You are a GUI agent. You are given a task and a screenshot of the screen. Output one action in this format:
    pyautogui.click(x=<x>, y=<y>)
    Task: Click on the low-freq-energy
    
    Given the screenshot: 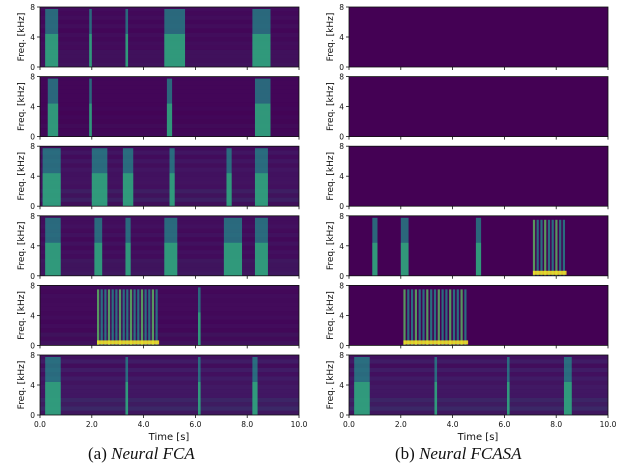 What is the action you would take?
    pyautogui.click(x=128, y=342)
    